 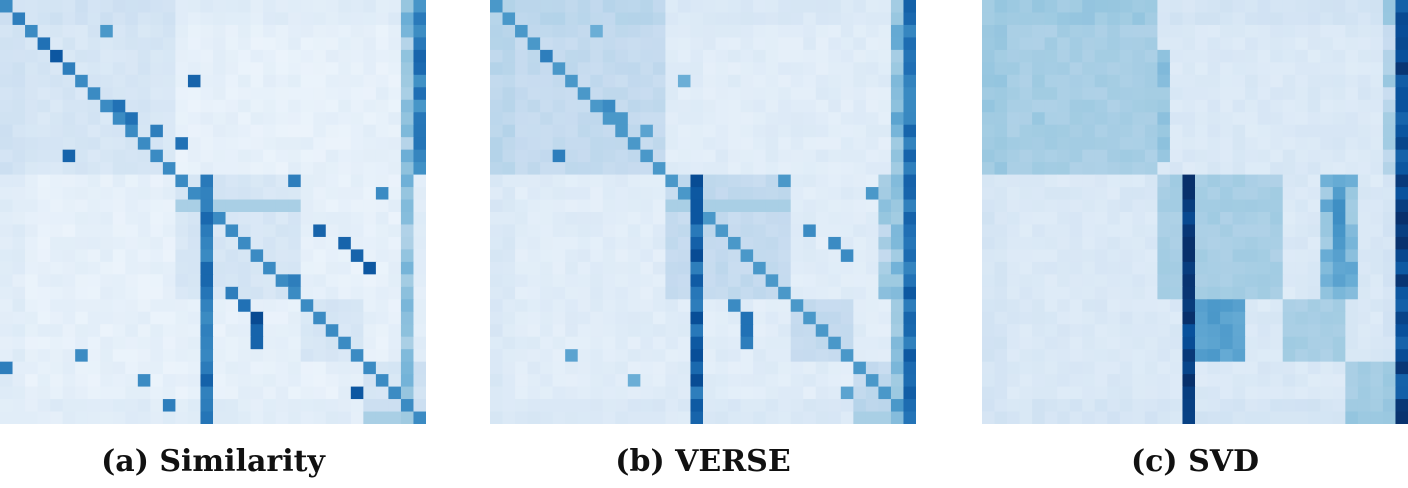 What do you see at coordinates (1195, 461) in the screenshot?
I see `caption-svd: (c) SVD` at bounding box center [1195, 461].